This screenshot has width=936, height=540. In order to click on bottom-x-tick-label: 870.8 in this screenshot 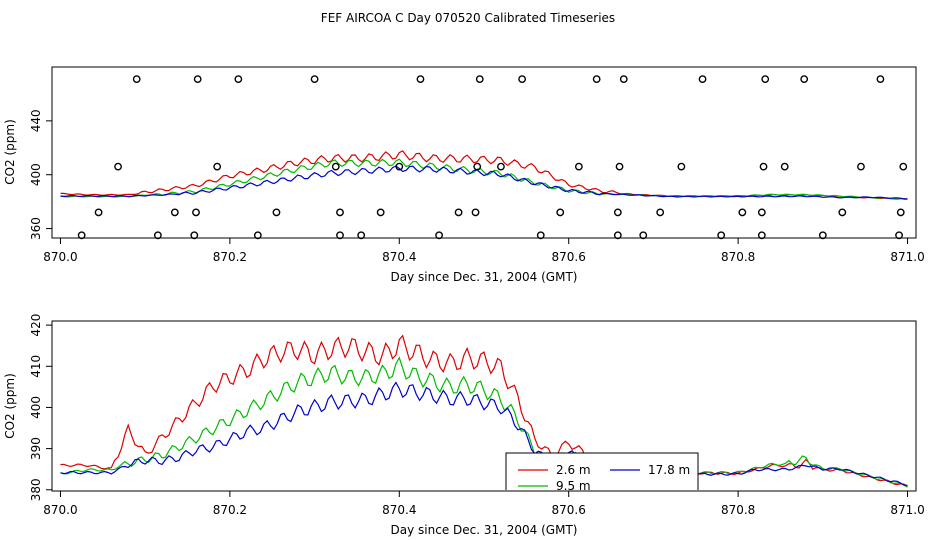, I will do `click(738, 510)`.